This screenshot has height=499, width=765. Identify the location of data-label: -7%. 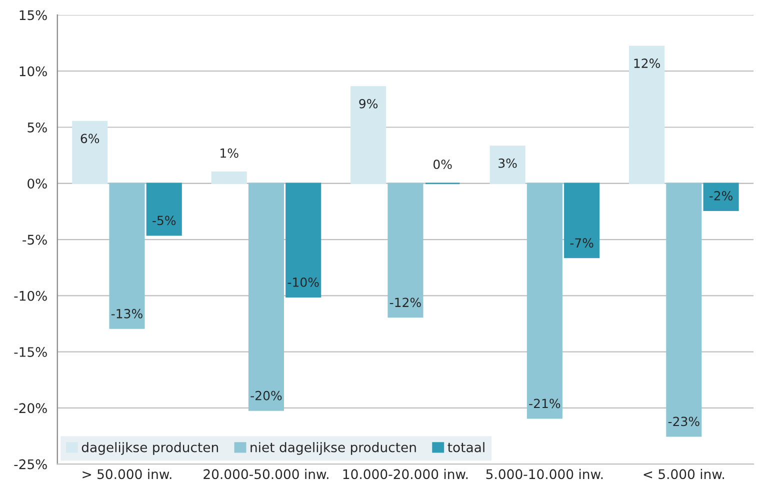
(582, 243).